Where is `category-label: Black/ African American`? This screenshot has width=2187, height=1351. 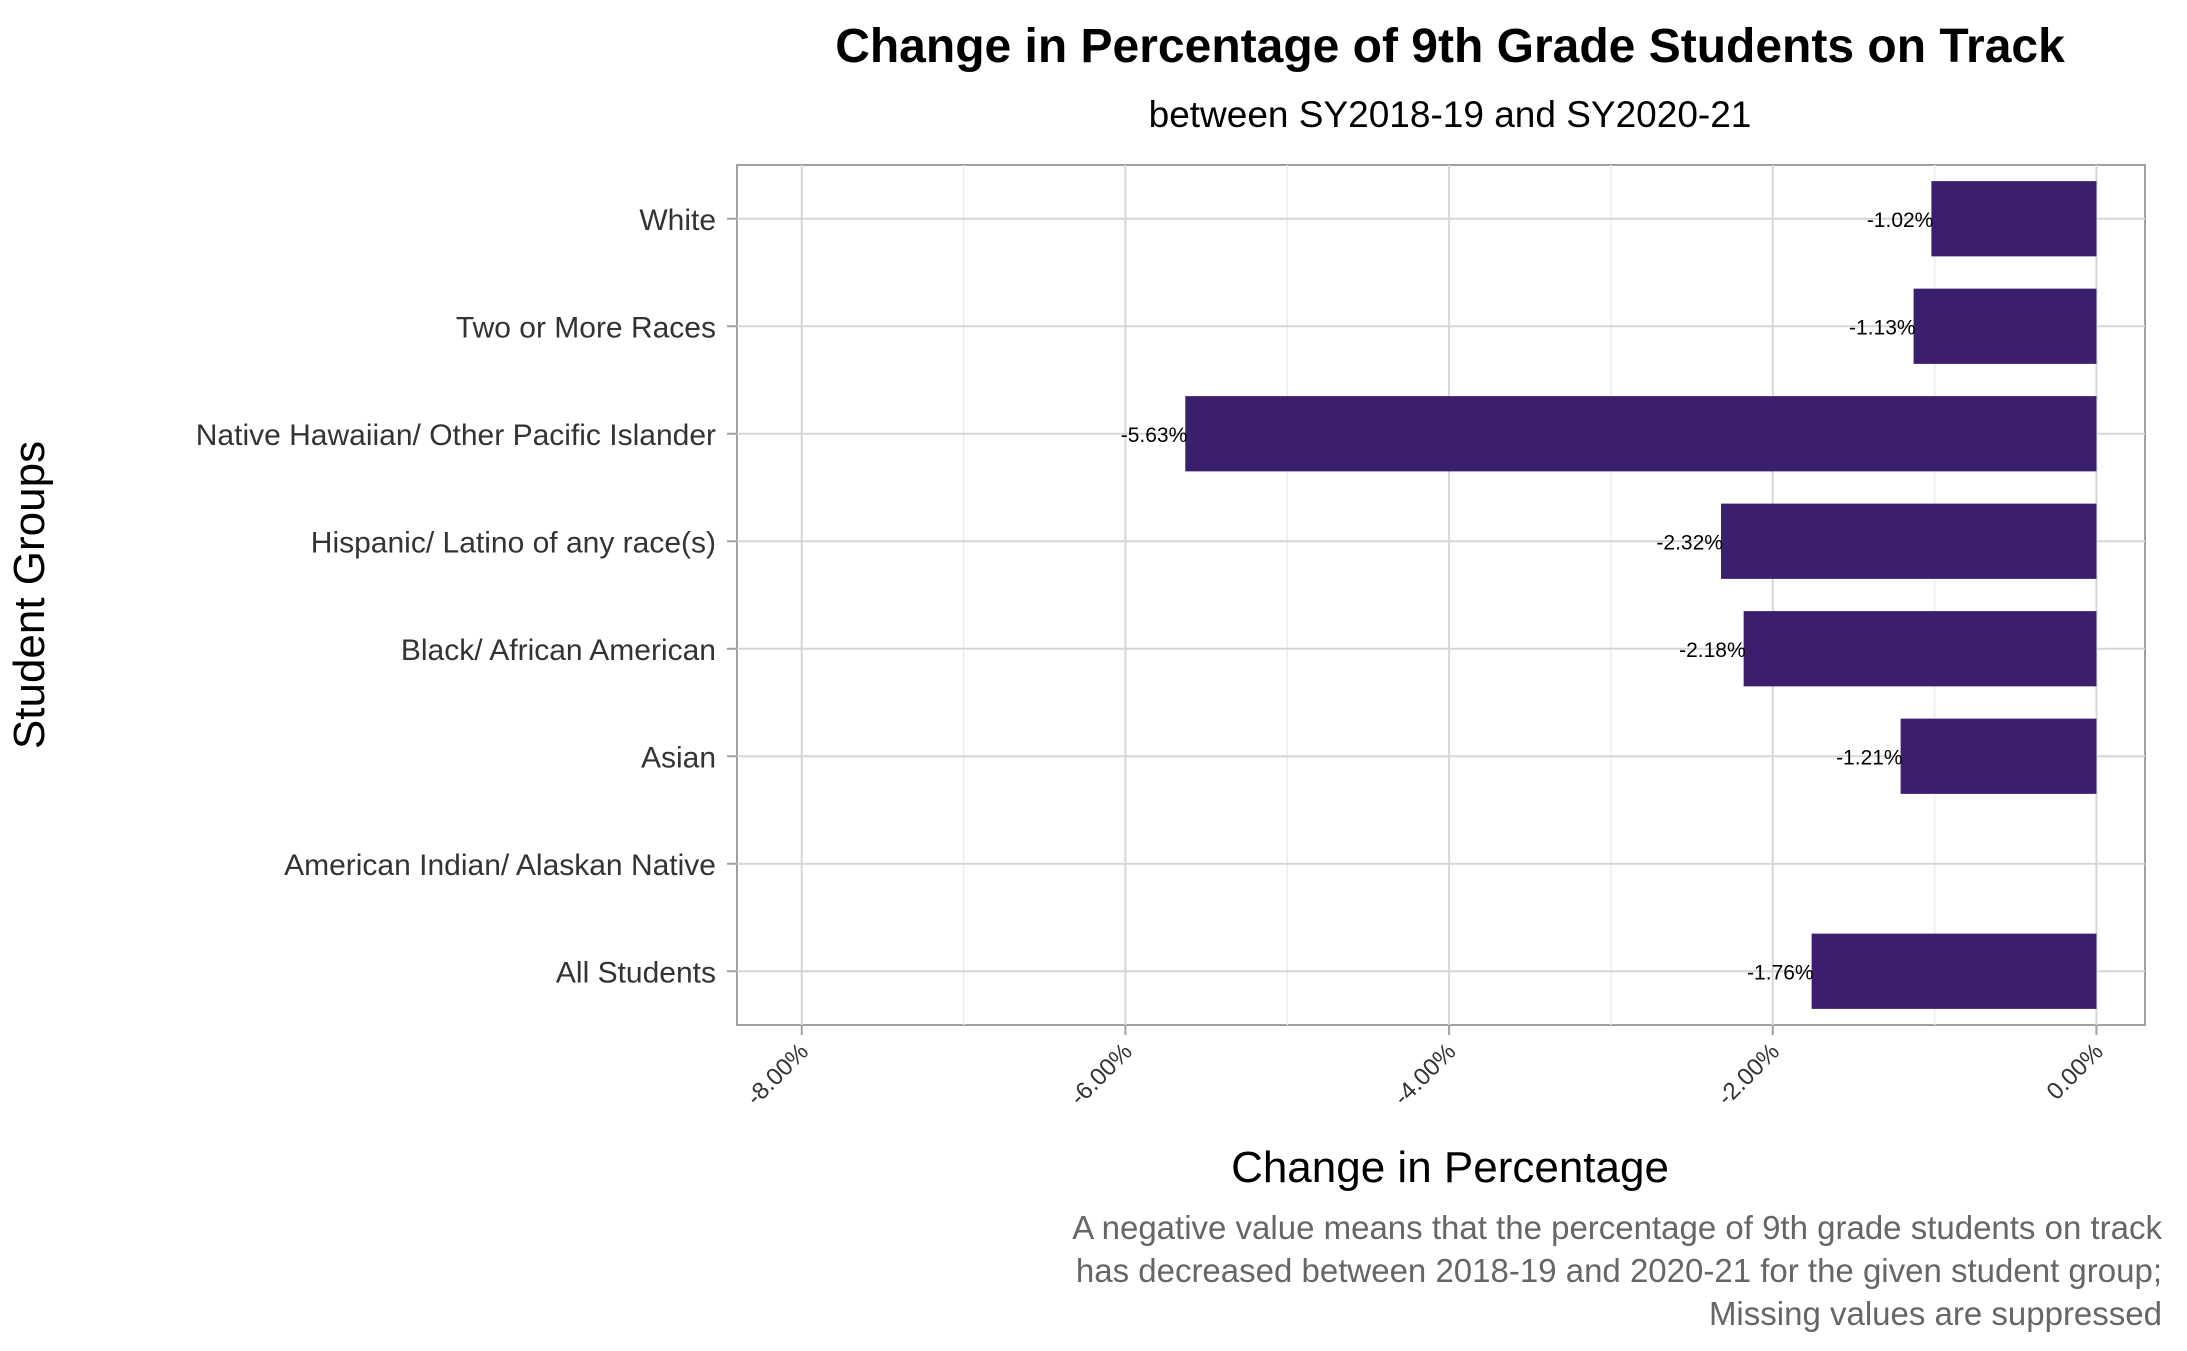 category-label: Black/ African American is located at coordinates (558, 650).